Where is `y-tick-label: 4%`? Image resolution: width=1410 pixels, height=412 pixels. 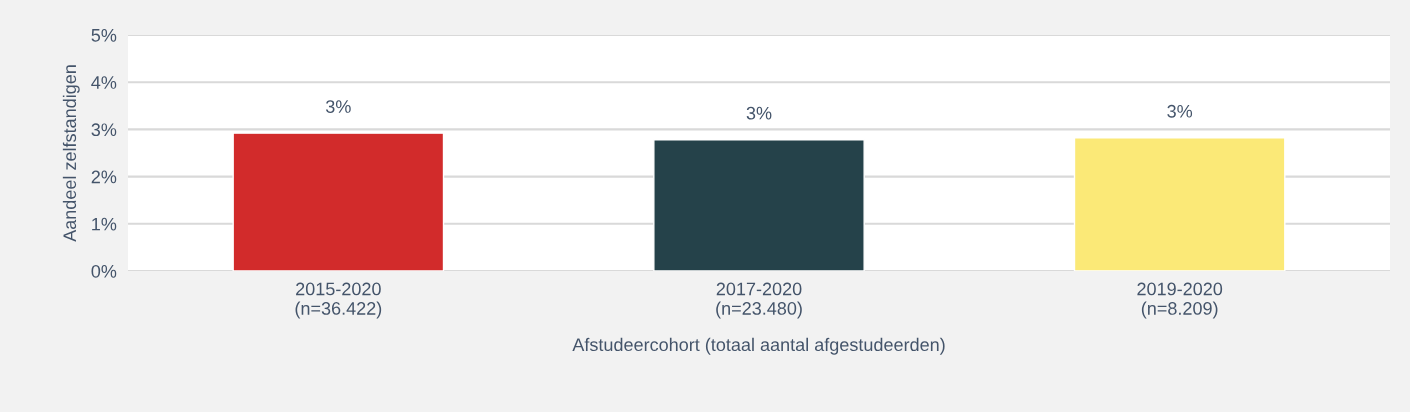 y-tick-label: 4% is located at coordinates (104, 82).